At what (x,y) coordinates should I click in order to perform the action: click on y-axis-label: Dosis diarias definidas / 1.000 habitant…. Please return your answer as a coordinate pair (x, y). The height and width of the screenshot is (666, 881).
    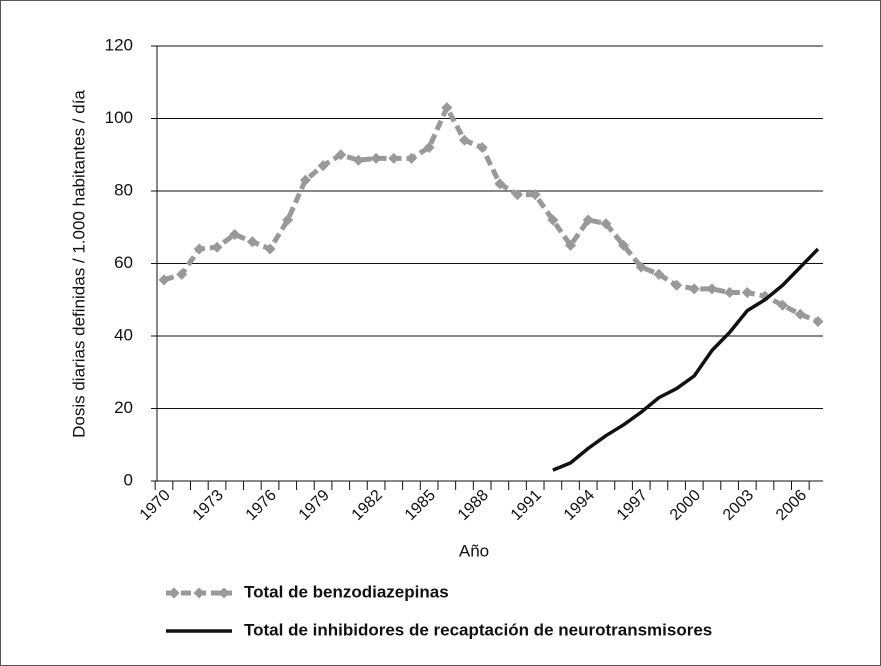
    Looking at the image, I should click on (78, 264).